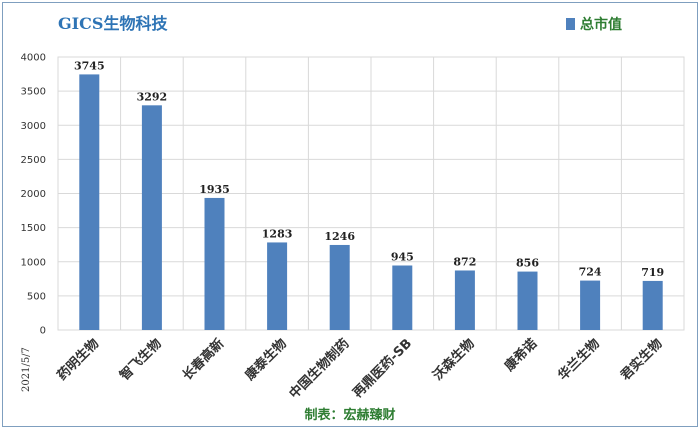  Describe the element at coordinates (527, 263) in the screenshot. I see `data-label: 856` at that location.